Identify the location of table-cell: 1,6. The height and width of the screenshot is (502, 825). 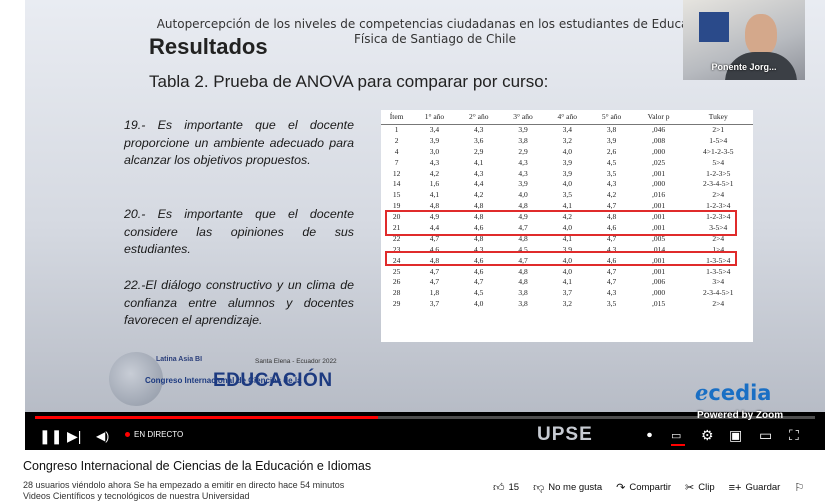
(434, 184).